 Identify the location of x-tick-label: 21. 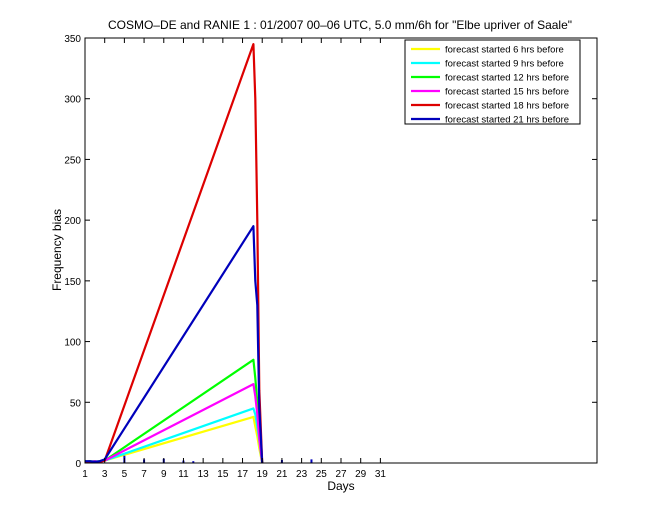
(282, 474).